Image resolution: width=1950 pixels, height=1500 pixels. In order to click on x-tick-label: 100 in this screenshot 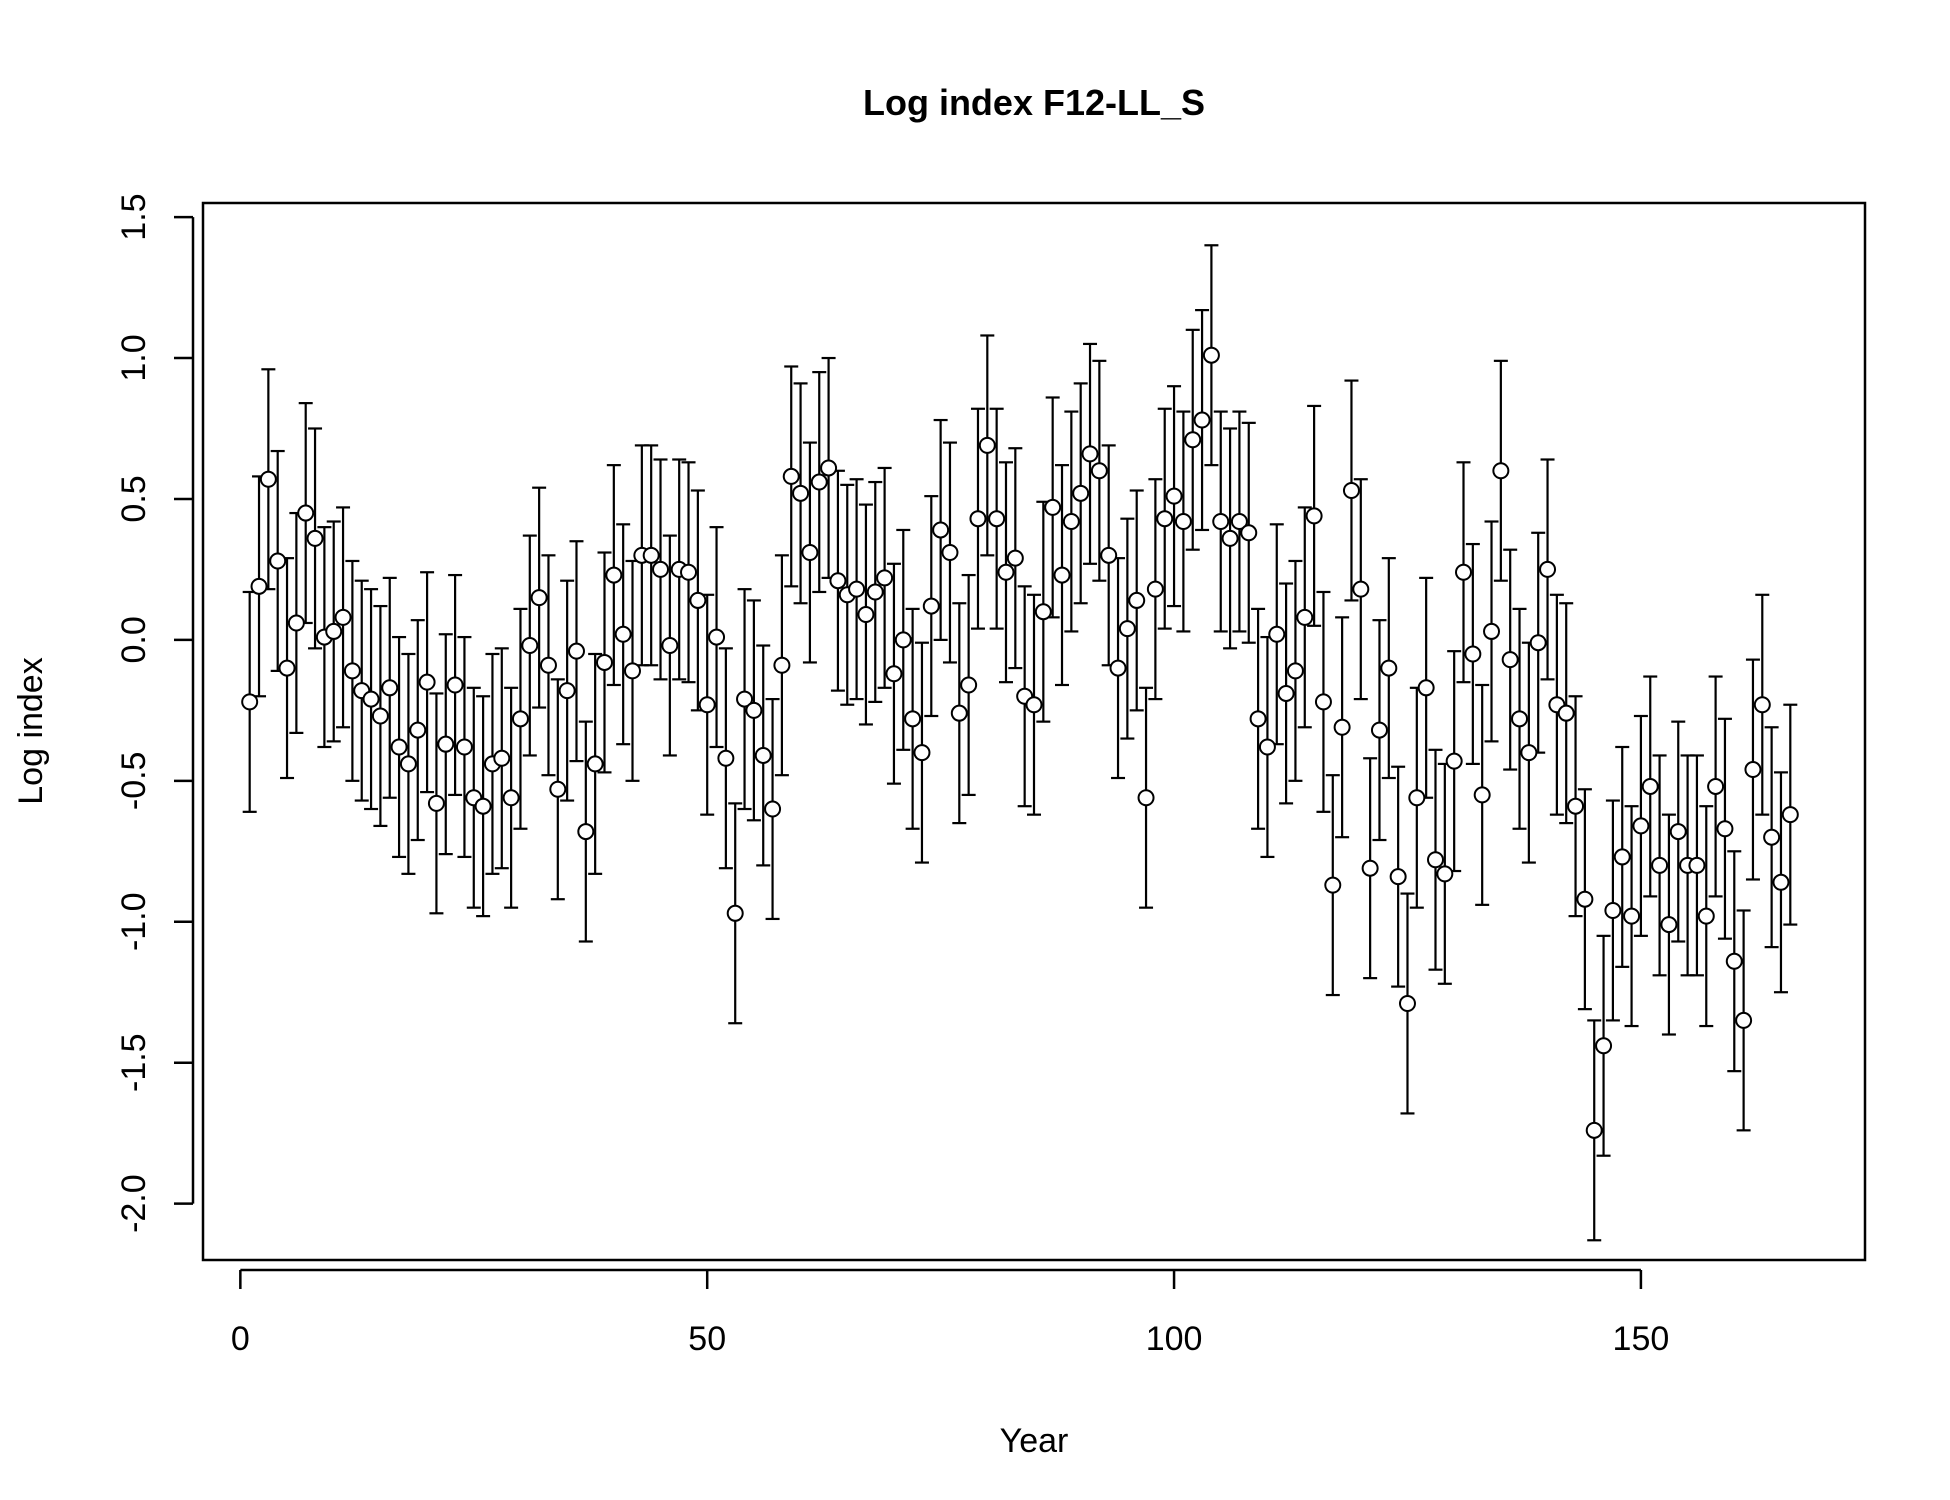, I will do `click(1174, 1339)`.